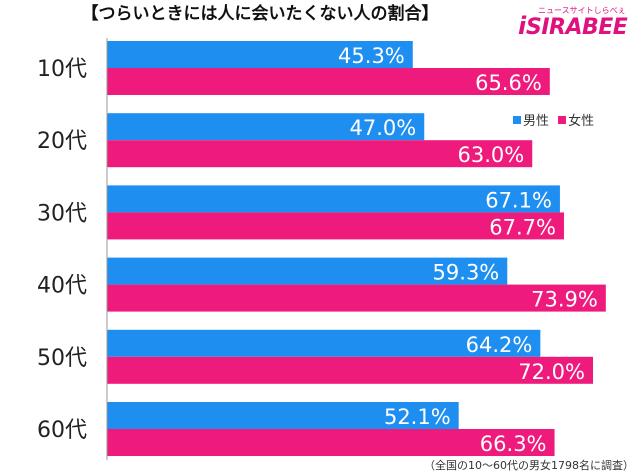 This screenshot has height=475, width=640. What do you see at coordinates (517, 120) in the screenshot?
I see `legend-swatch-male` at bounding box center [517, 120].